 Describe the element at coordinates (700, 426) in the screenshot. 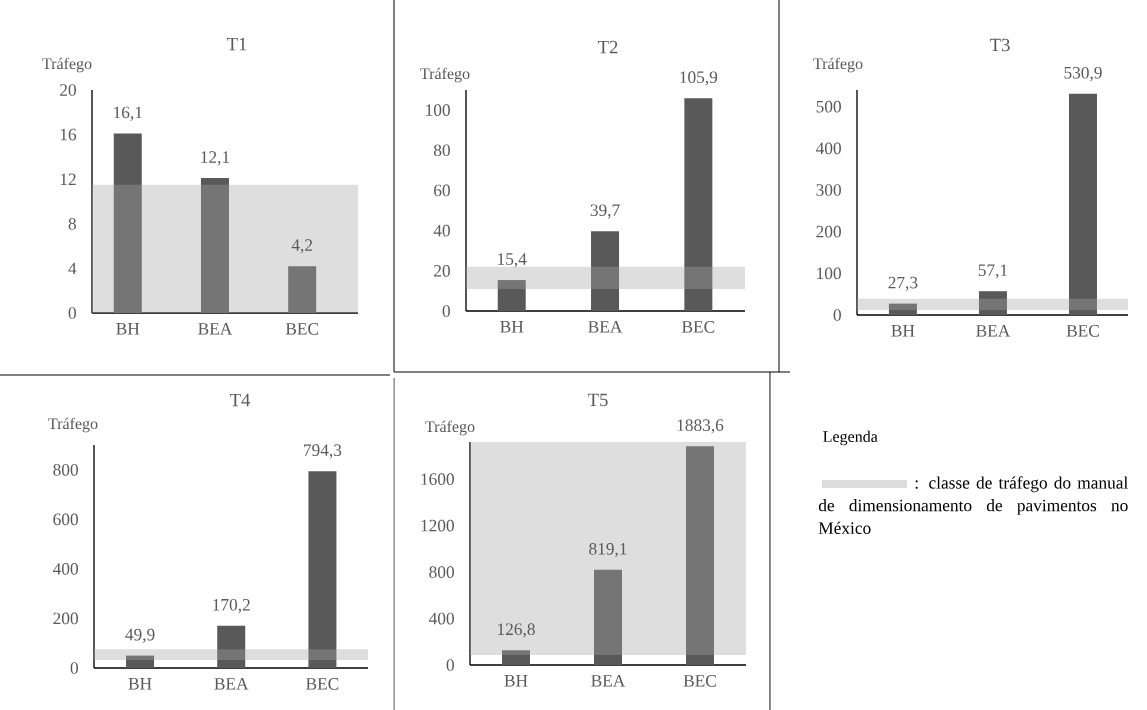

I see `data-label: 1883,6` at that location.